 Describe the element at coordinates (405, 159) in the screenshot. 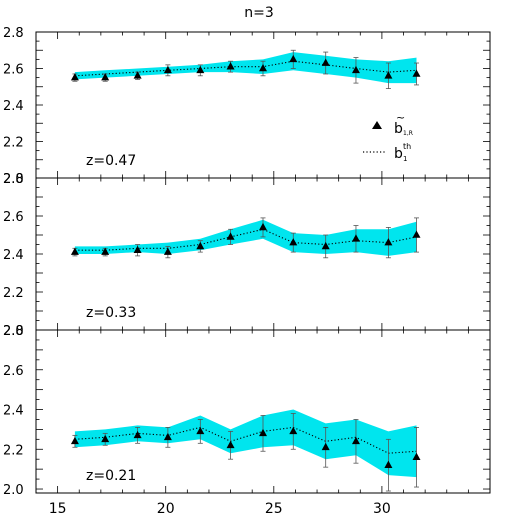

I see `legend-label-subscript: 1` at that location.